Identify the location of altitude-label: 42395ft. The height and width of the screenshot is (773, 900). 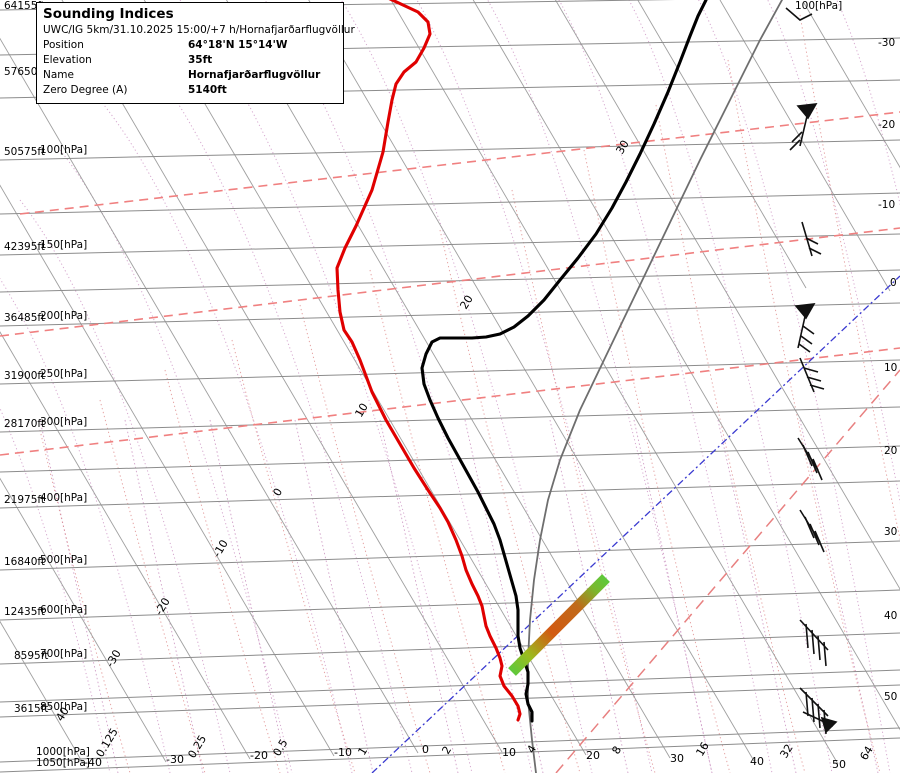
(25, 247).